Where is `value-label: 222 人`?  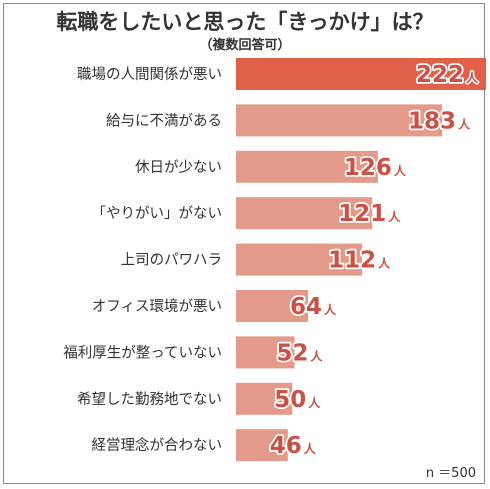 value-label: 222 人 is located at coordinates (447, 75).